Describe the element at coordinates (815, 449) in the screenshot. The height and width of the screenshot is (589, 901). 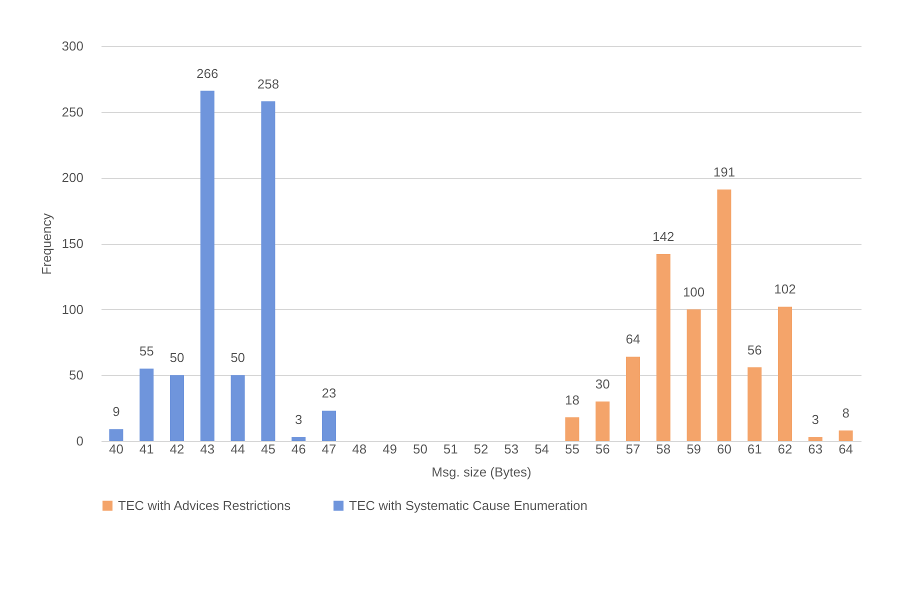
I see `x-tick-label: 63` at that location.